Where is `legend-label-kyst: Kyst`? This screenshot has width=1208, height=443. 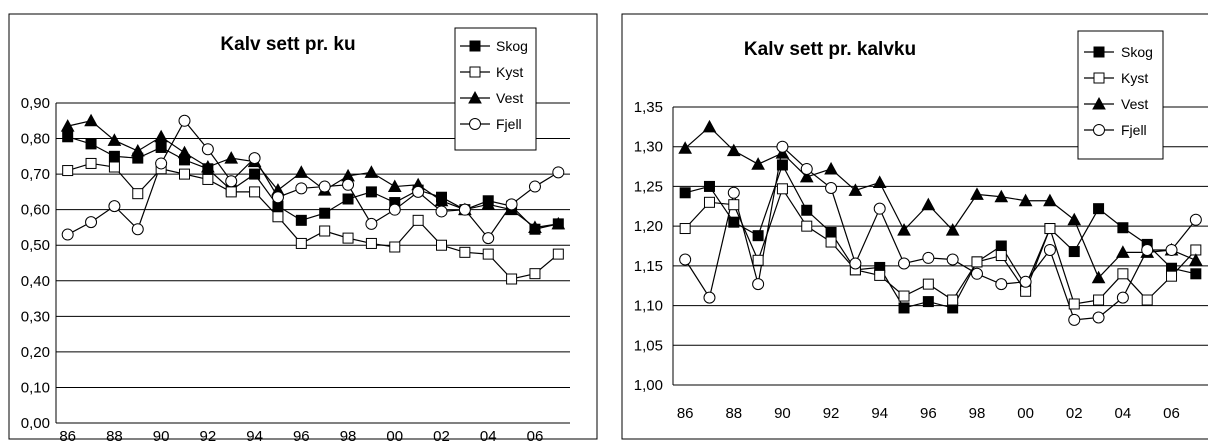
legend-label-kyst: Kyst is located at coordinates (509, 72).